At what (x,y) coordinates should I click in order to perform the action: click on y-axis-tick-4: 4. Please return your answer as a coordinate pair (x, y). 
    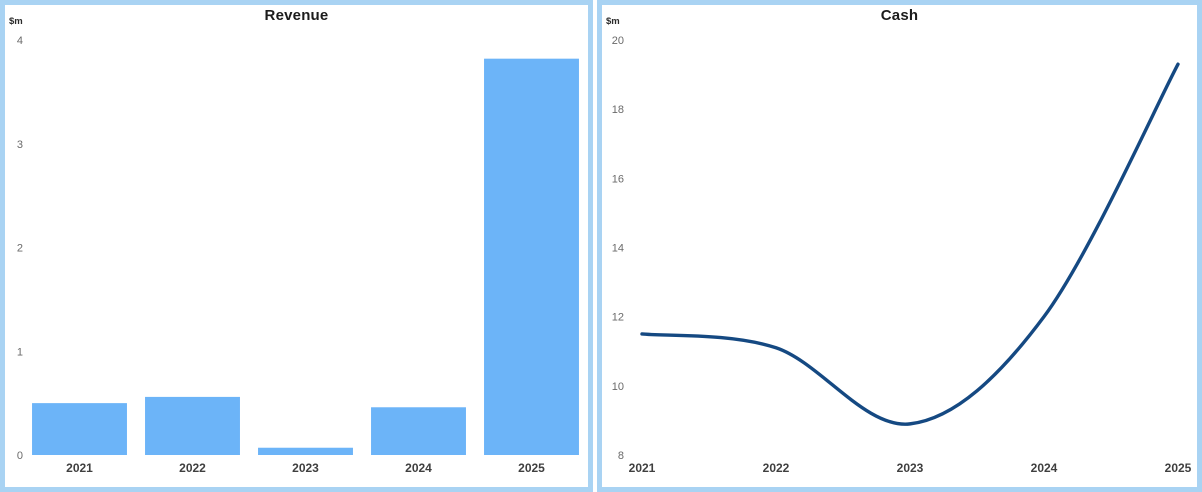
    Looking at the image, I should click on (20, 41).